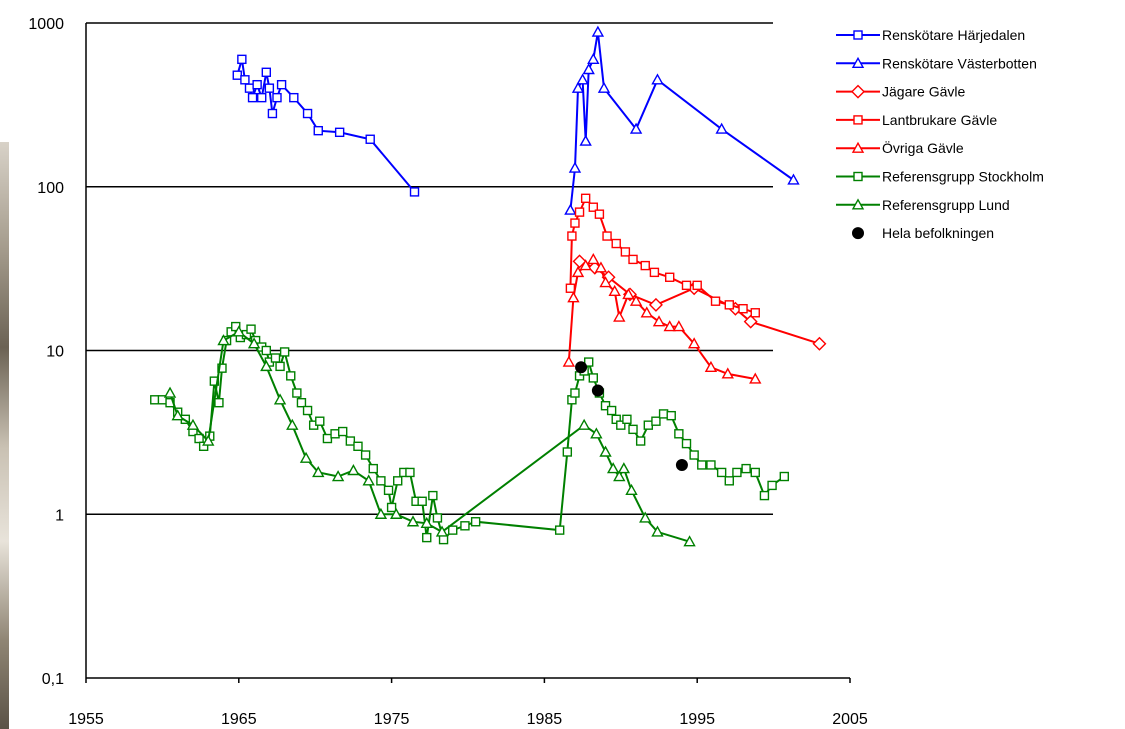 The width and height of the screenshot is (1125, 729). What do you see at coordinates (697, 719) in the screenshot?
I see `x-tick-label: 1995` at bounding box center [697, 719].